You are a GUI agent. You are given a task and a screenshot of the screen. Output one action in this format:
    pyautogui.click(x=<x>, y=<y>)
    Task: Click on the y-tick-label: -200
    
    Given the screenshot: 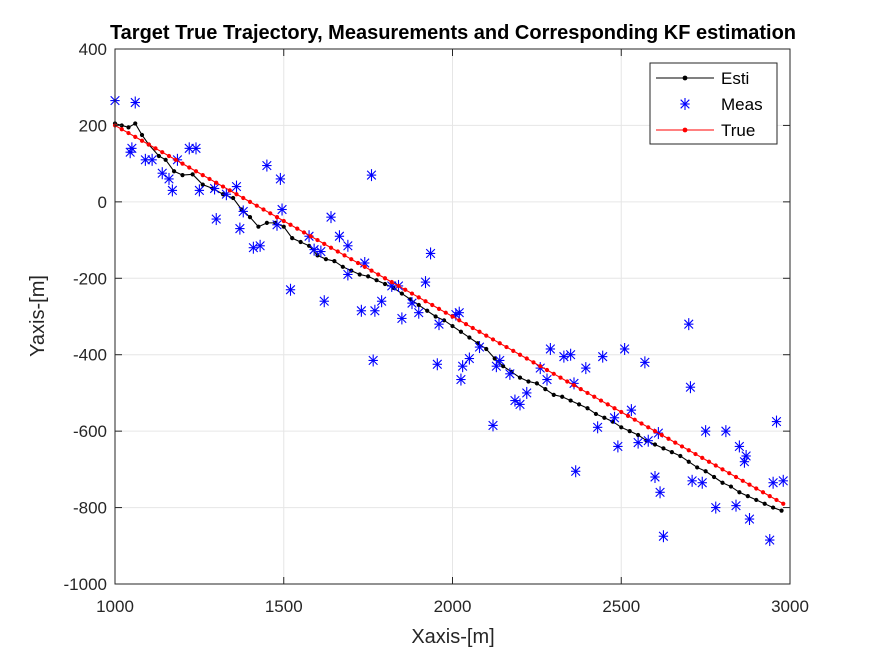 What is the action you would take?
    pyautogui.click(x=90, y=278)
    